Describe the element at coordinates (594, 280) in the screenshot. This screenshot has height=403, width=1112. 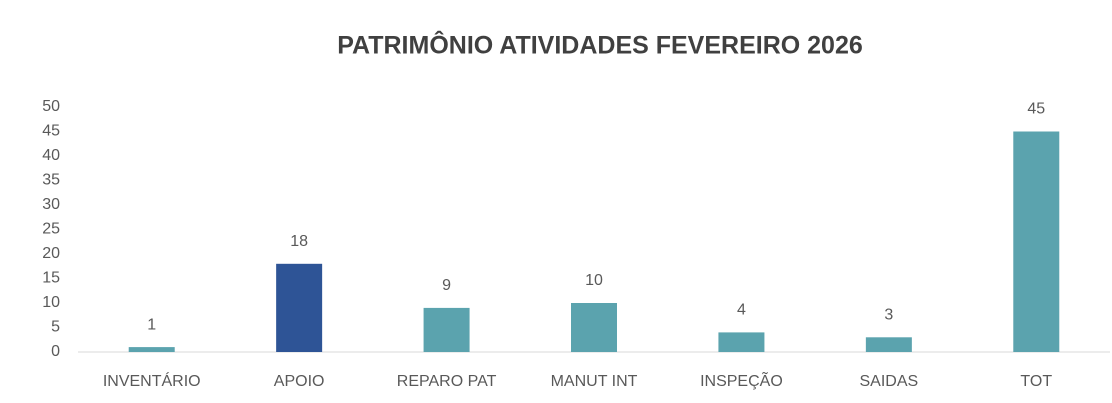
I see `data-label: 10` at that location.